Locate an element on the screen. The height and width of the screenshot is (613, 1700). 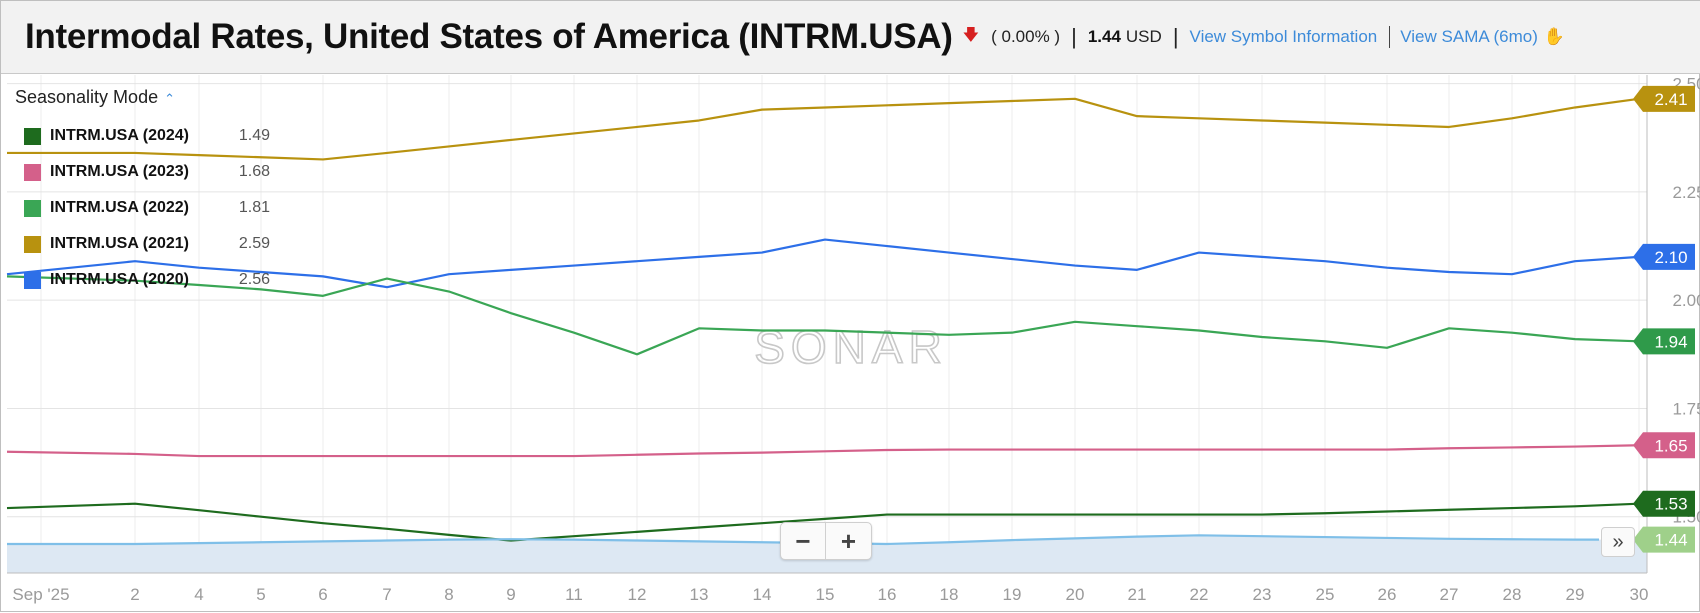
end-value-label: 1.53 is located at coordinates (1670, 504).